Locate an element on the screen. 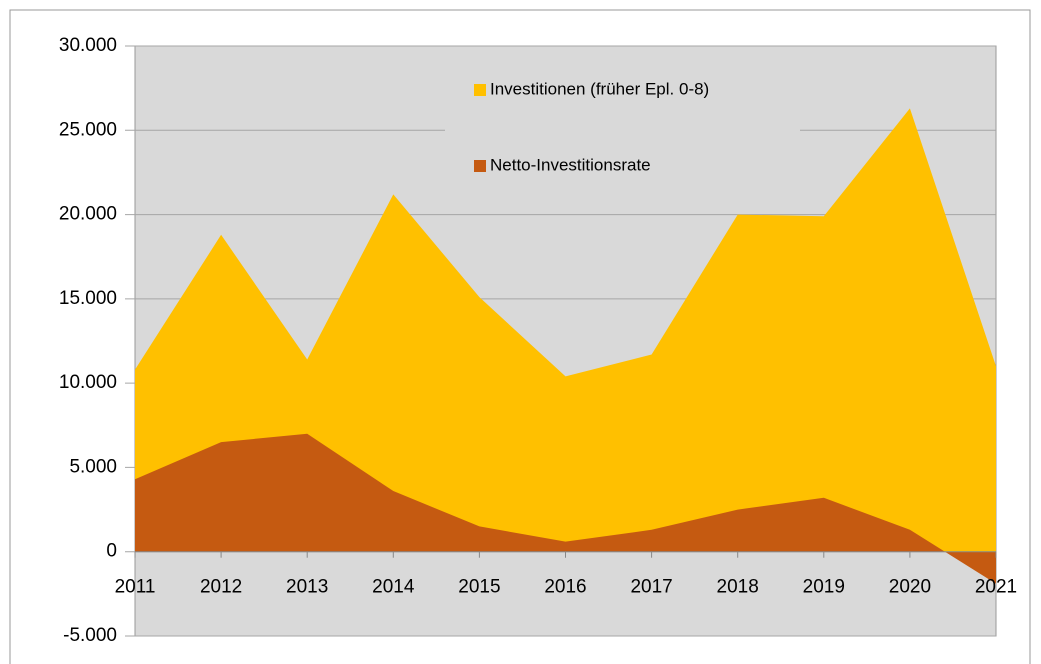 The image size is (1041, 664). x-tick-label: 2011 is located at coordinates (135, 587).